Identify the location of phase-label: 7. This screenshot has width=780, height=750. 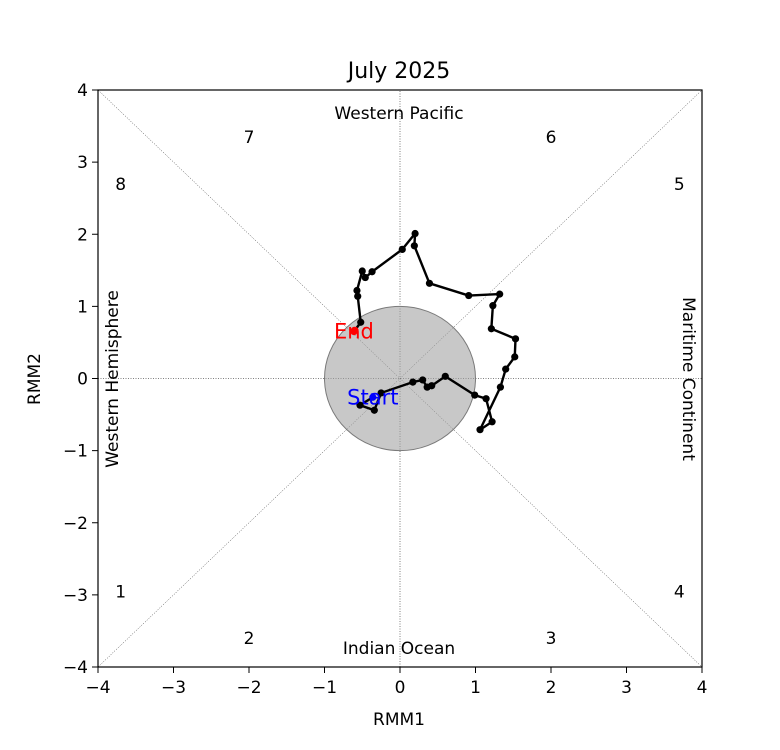
(249, 138).